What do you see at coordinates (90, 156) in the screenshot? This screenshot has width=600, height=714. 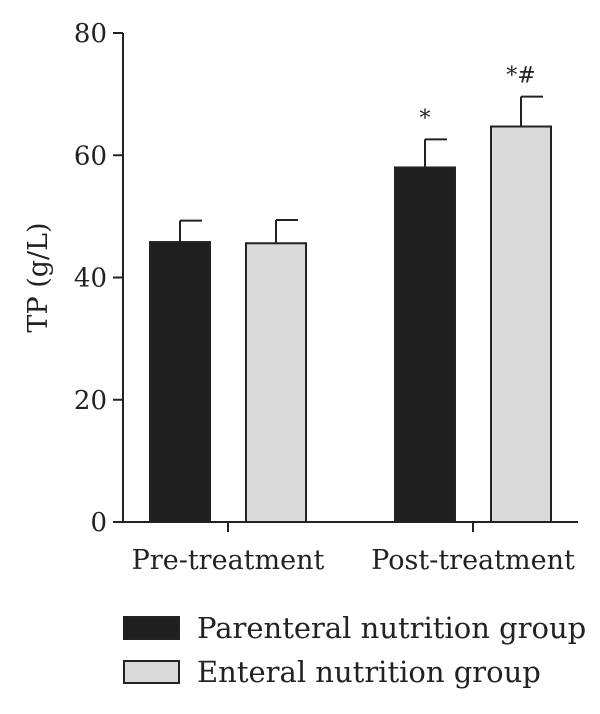 I see `y-tick-label: 60` at bounding box center [90, 156].